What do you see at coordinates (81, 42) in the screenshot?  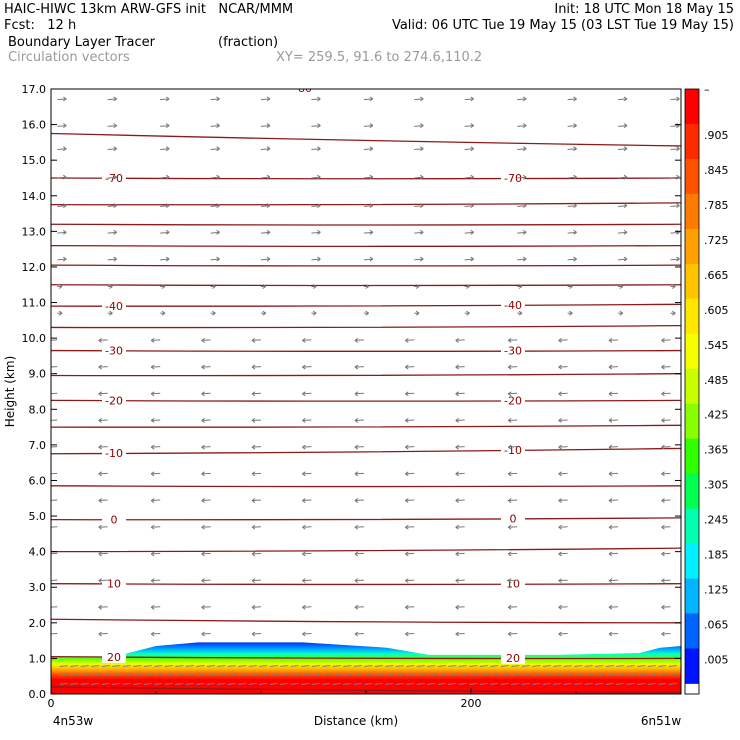 I see `field-name: Boundary Layer Tracer` at bounding box center [81, 42].